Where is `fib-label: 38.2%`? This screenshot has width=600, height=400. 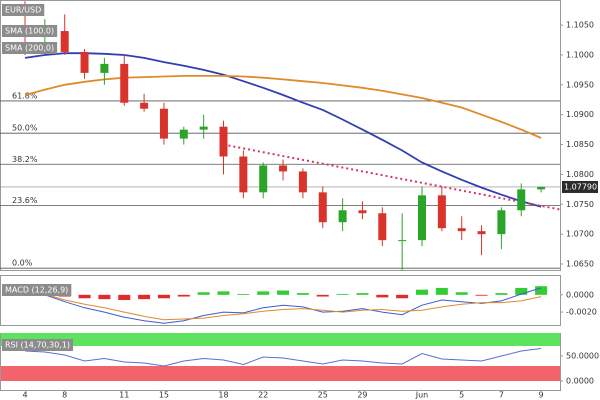
fib-label: 38.2% is located at coordinates (25, 159).